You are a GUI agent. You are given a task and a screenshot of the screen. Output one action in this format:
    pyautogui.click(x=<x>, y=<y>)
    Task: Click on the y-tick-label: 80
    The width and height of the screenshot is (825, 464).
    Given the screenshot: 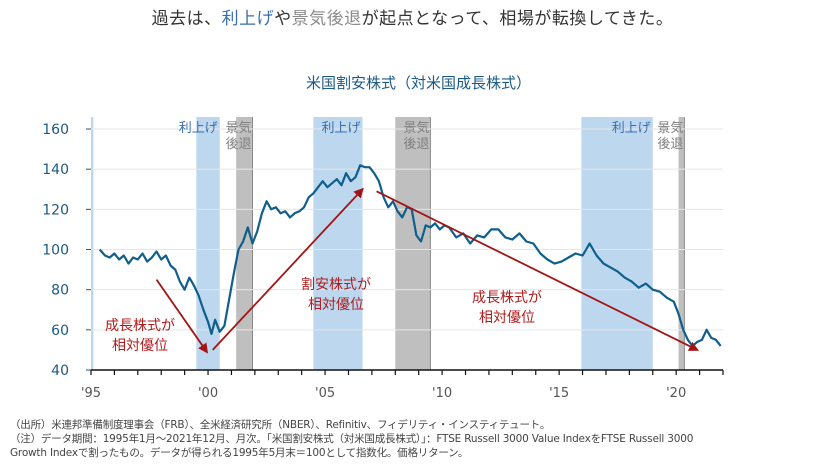 What is the action you would take?
    pyautogui.click(x=60, y=291)
    